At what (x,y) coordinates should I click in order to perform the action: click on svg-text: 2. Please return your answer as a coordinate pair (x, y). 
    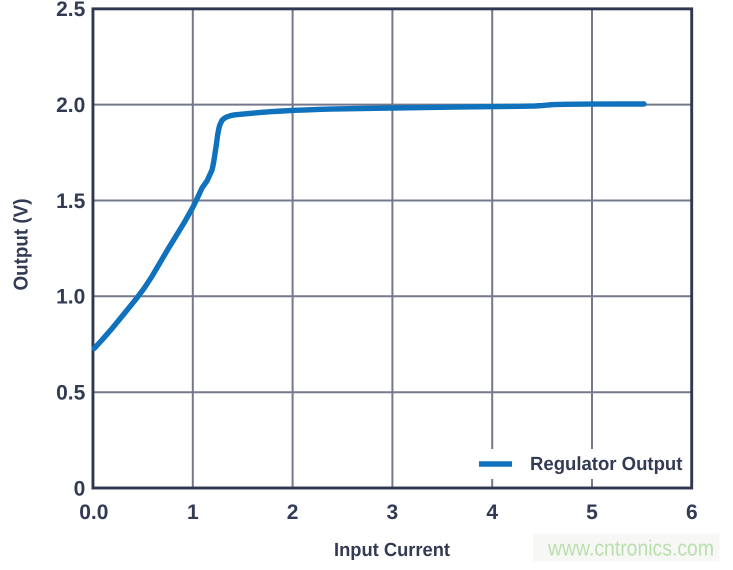
    Looking at the image, I should click on (293, 512).